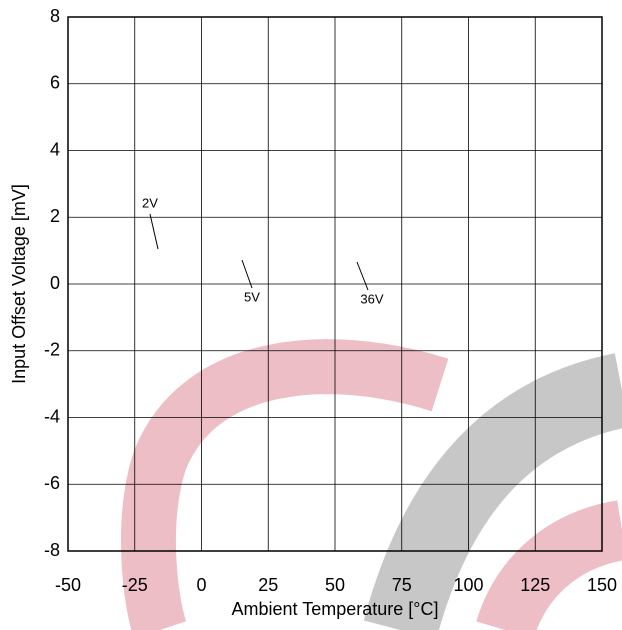 This screenshot has height=630, width=622. Describe the element at coordinates (55, 216) in the screenshot. I see `y-tick-label: 2` at that location.